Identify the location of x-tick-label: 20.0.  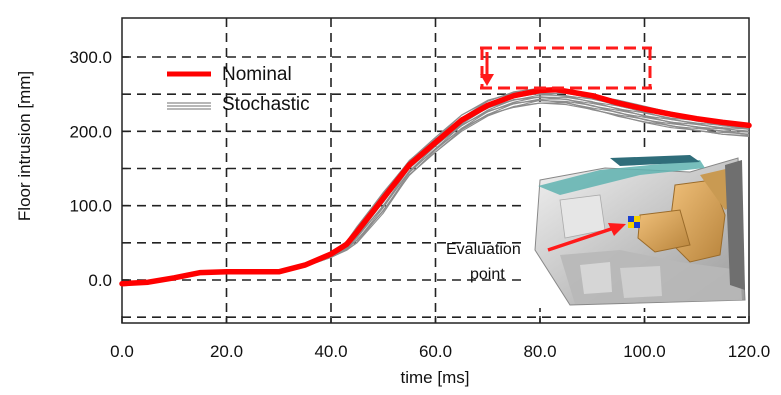
(226, 351).